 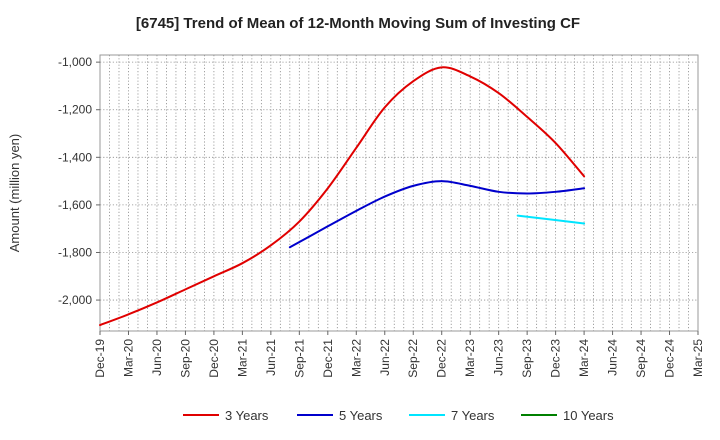 What do you see at coordinates (356, 358) in the screenshot?
I see `x-tick-label: Mar-22` at bounding box center [356, 358].